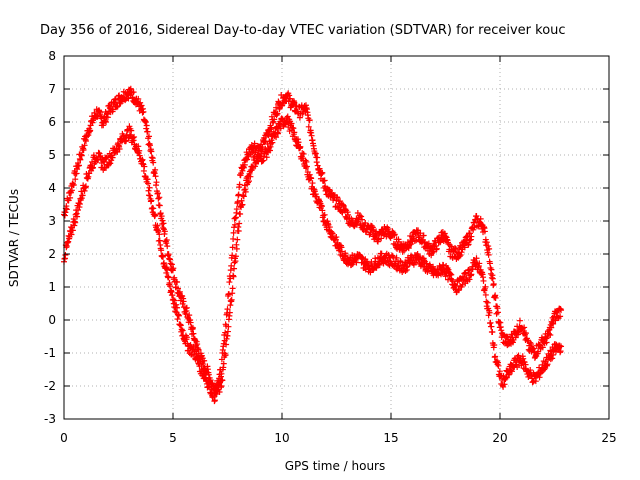 The width and height of the screenshot is (640, 480). I want to click on y-tick-label: 1, so click(52, 287).